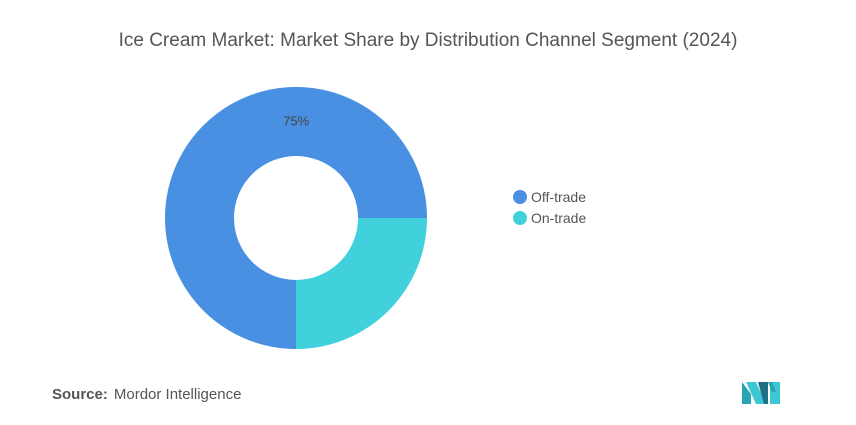 Image resolution: width=856 pixels, height=425 pixels. Describe the element at coordinates (177, 394) in the screenshot. I see `source-value: Mordor Intelligence` at that location.